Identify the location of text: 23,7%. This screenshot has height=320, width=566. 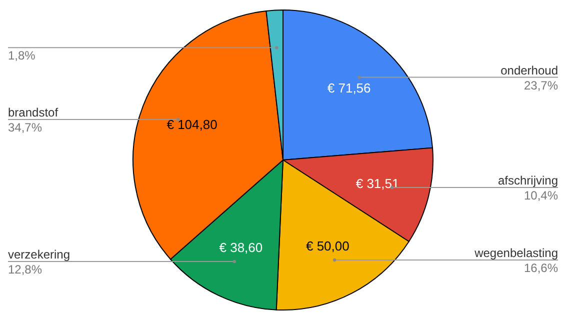
(541, 85).